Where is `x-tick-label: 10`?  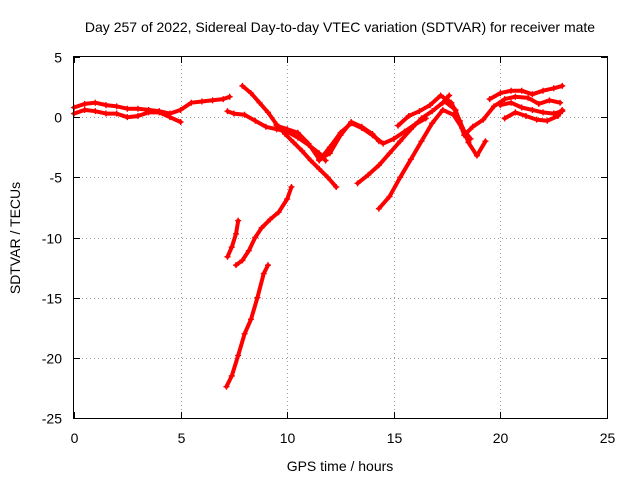 x-tick-label: 10 is located at coordinates (288, 438).